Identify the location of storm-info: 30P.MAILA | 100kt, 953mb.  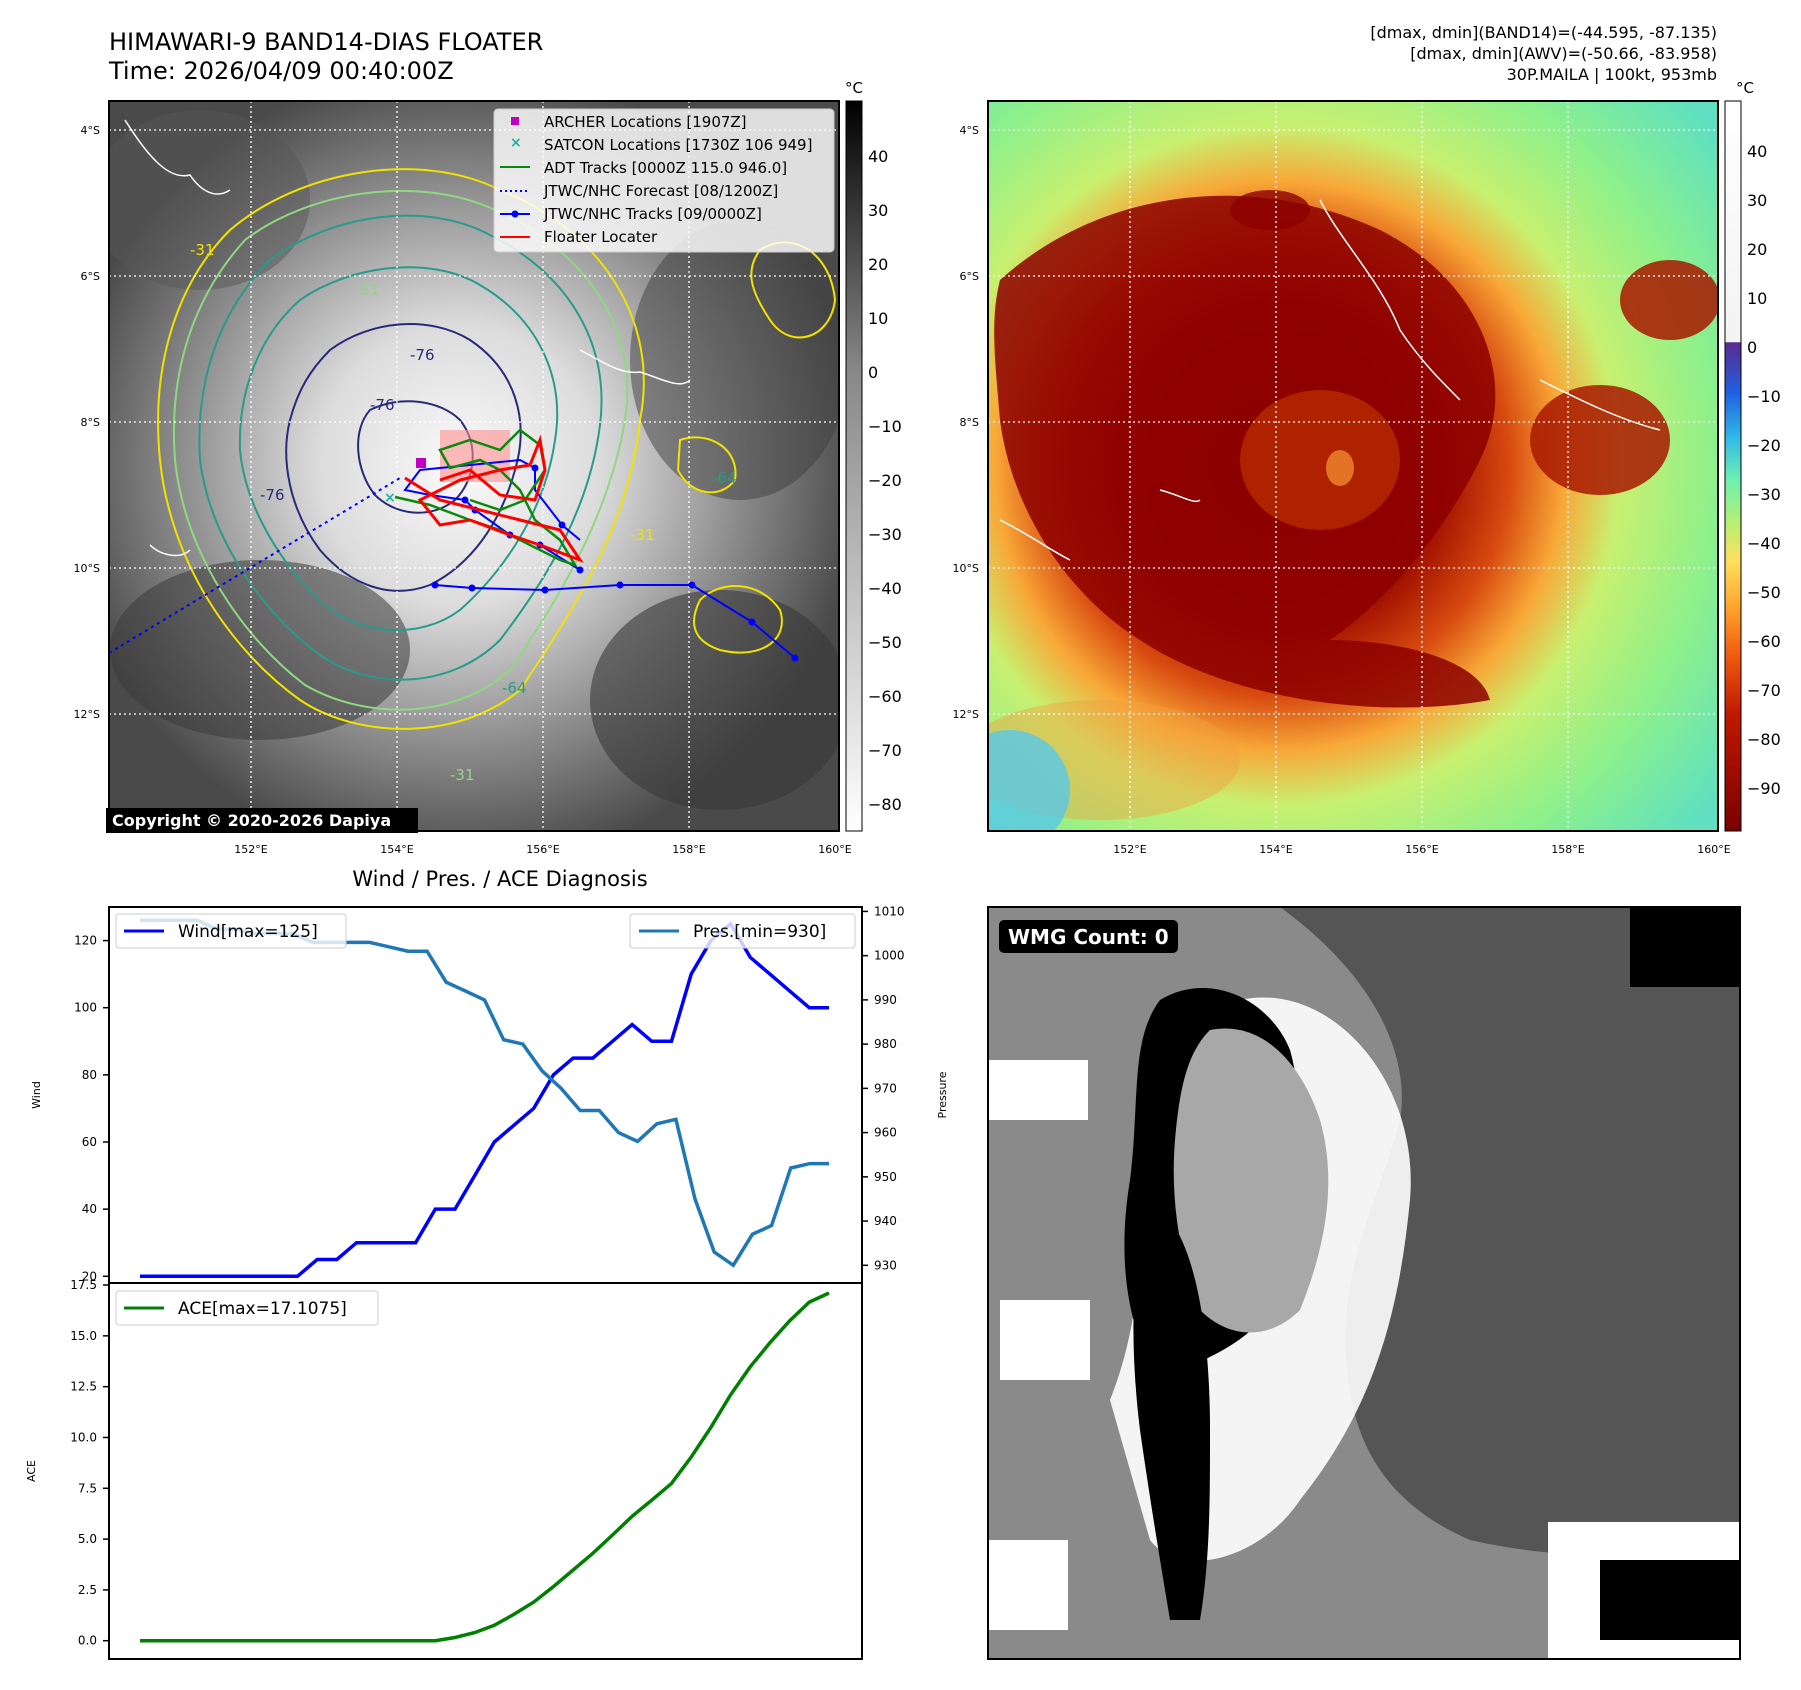
(1612, 74).